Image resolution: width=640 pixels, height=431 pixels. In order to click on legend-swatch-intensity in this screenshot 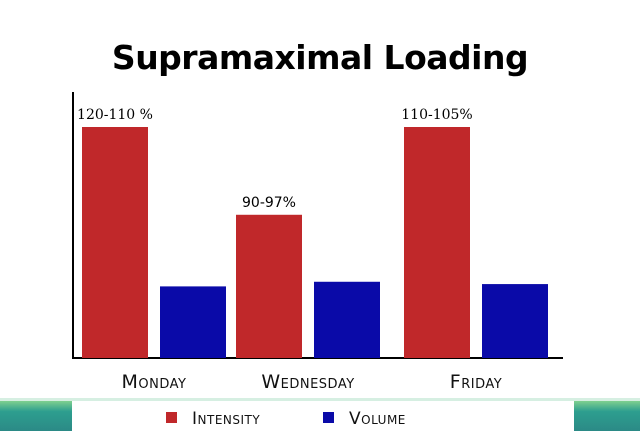, I will do `click(171, 417)`.